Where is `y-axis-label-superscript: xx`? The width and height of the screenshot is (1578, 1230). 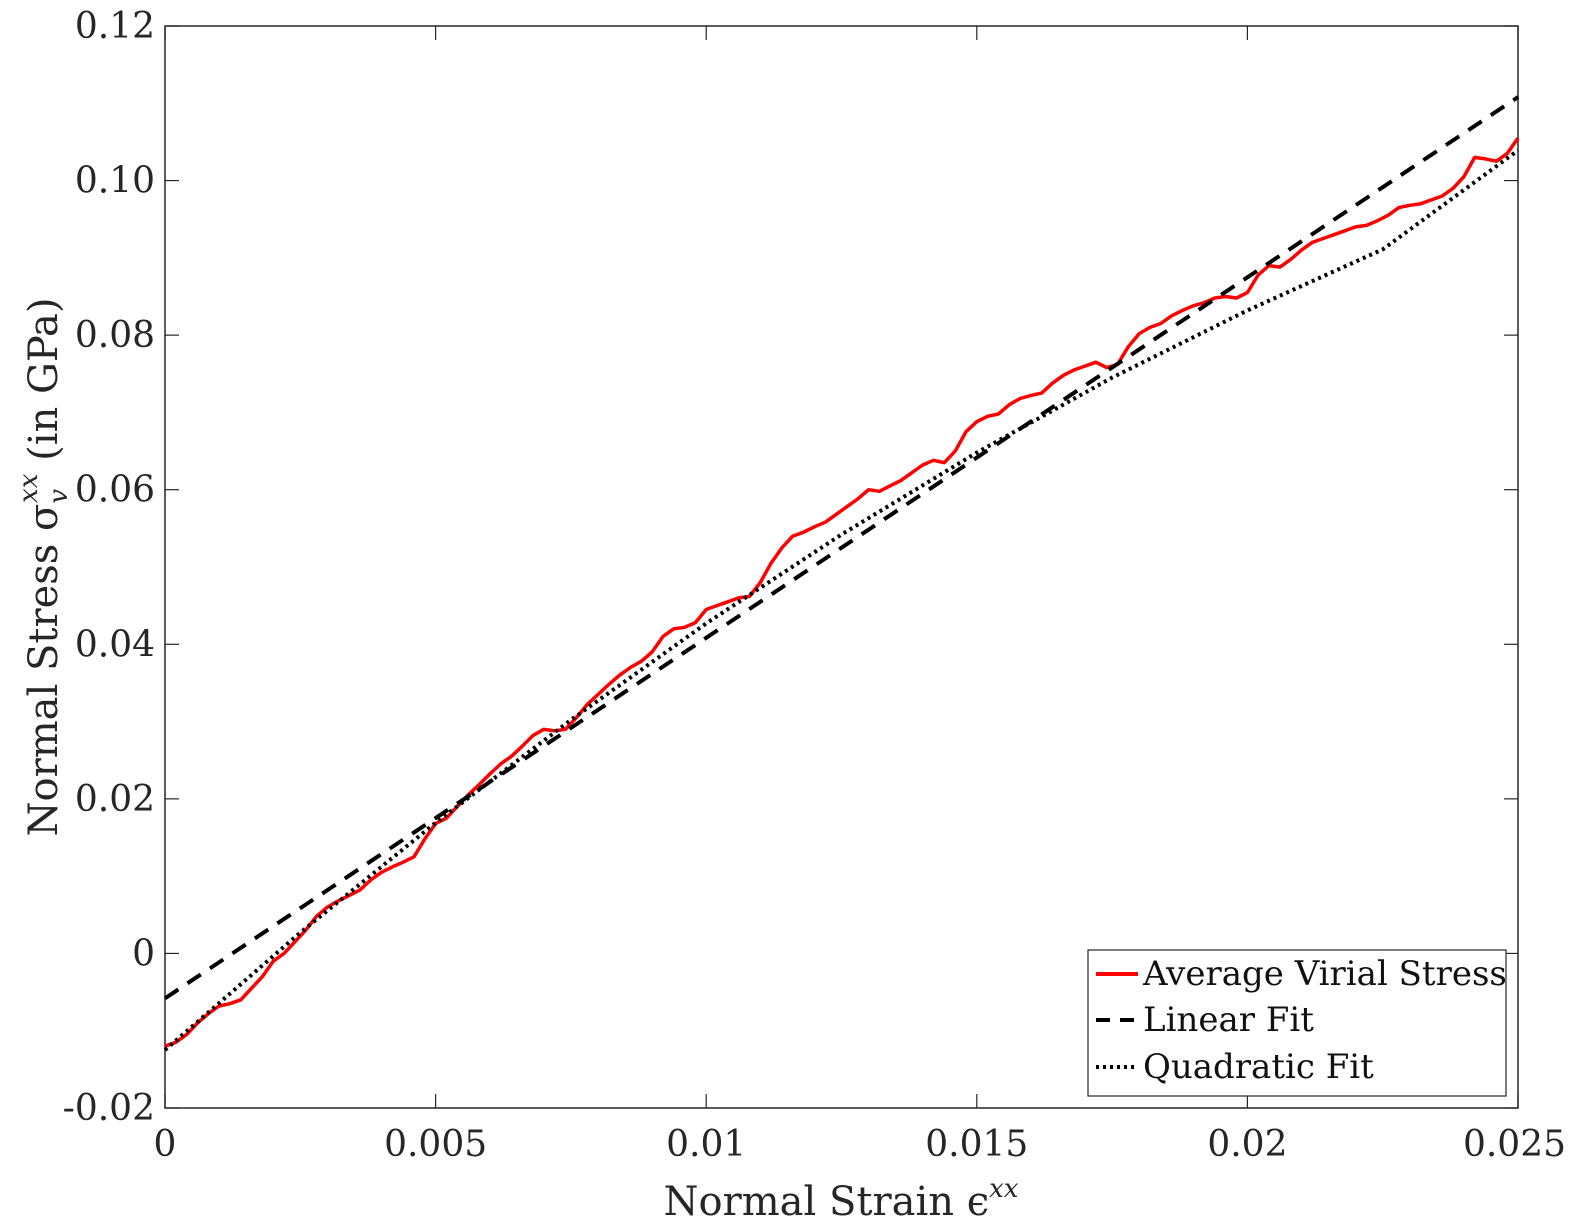 y-axis-label-superscript: xx is located at coordinates (29, 488).